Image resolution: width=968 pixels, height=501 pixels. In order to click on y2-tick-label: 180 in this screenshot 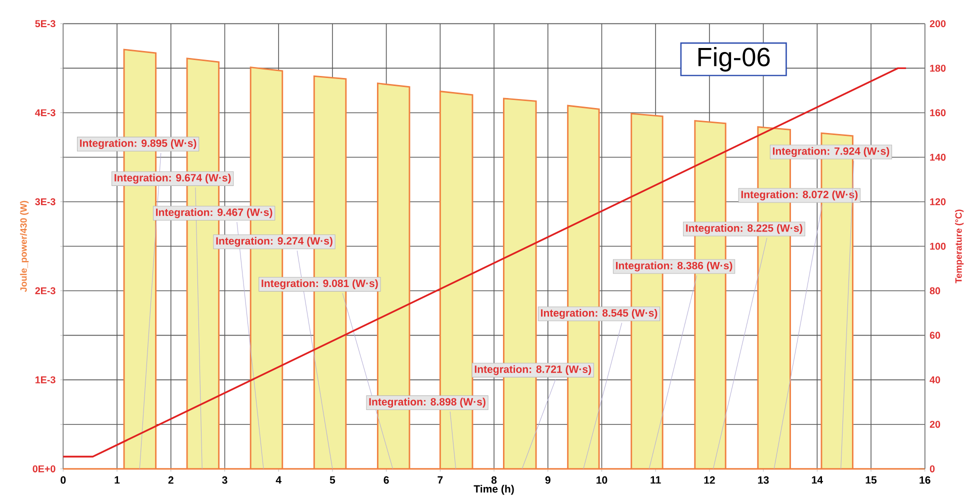, I will do `click(938, 68)`.